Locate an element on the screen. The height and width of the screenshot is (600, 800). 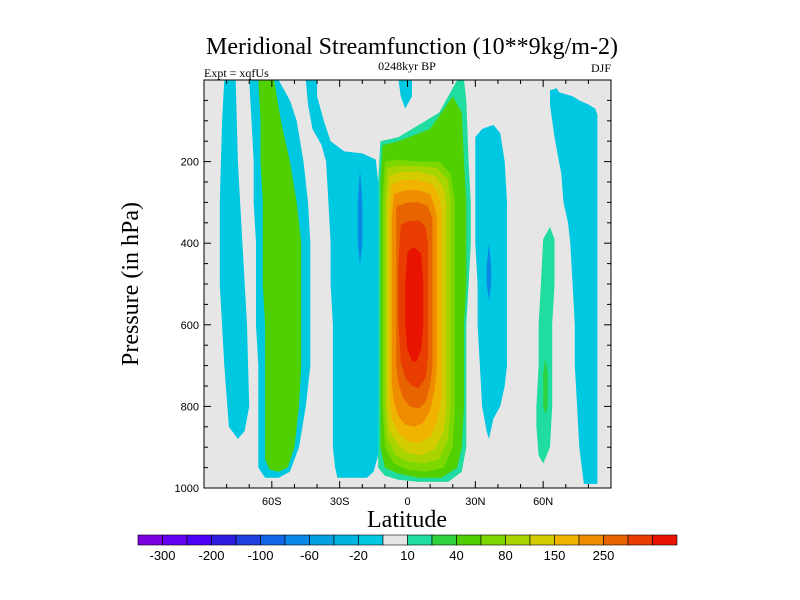
colorbar-label: 250 is located at coordinates (604, 555).